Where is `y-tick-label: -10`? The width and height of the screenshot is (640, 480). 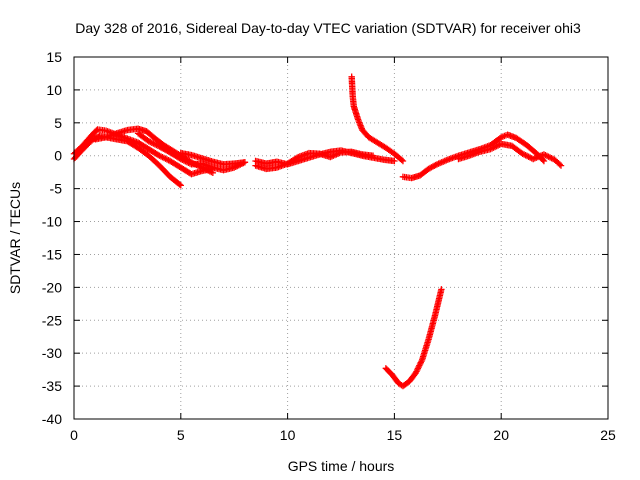 y-tick-label: -10 is located at coordinates (52, 222).